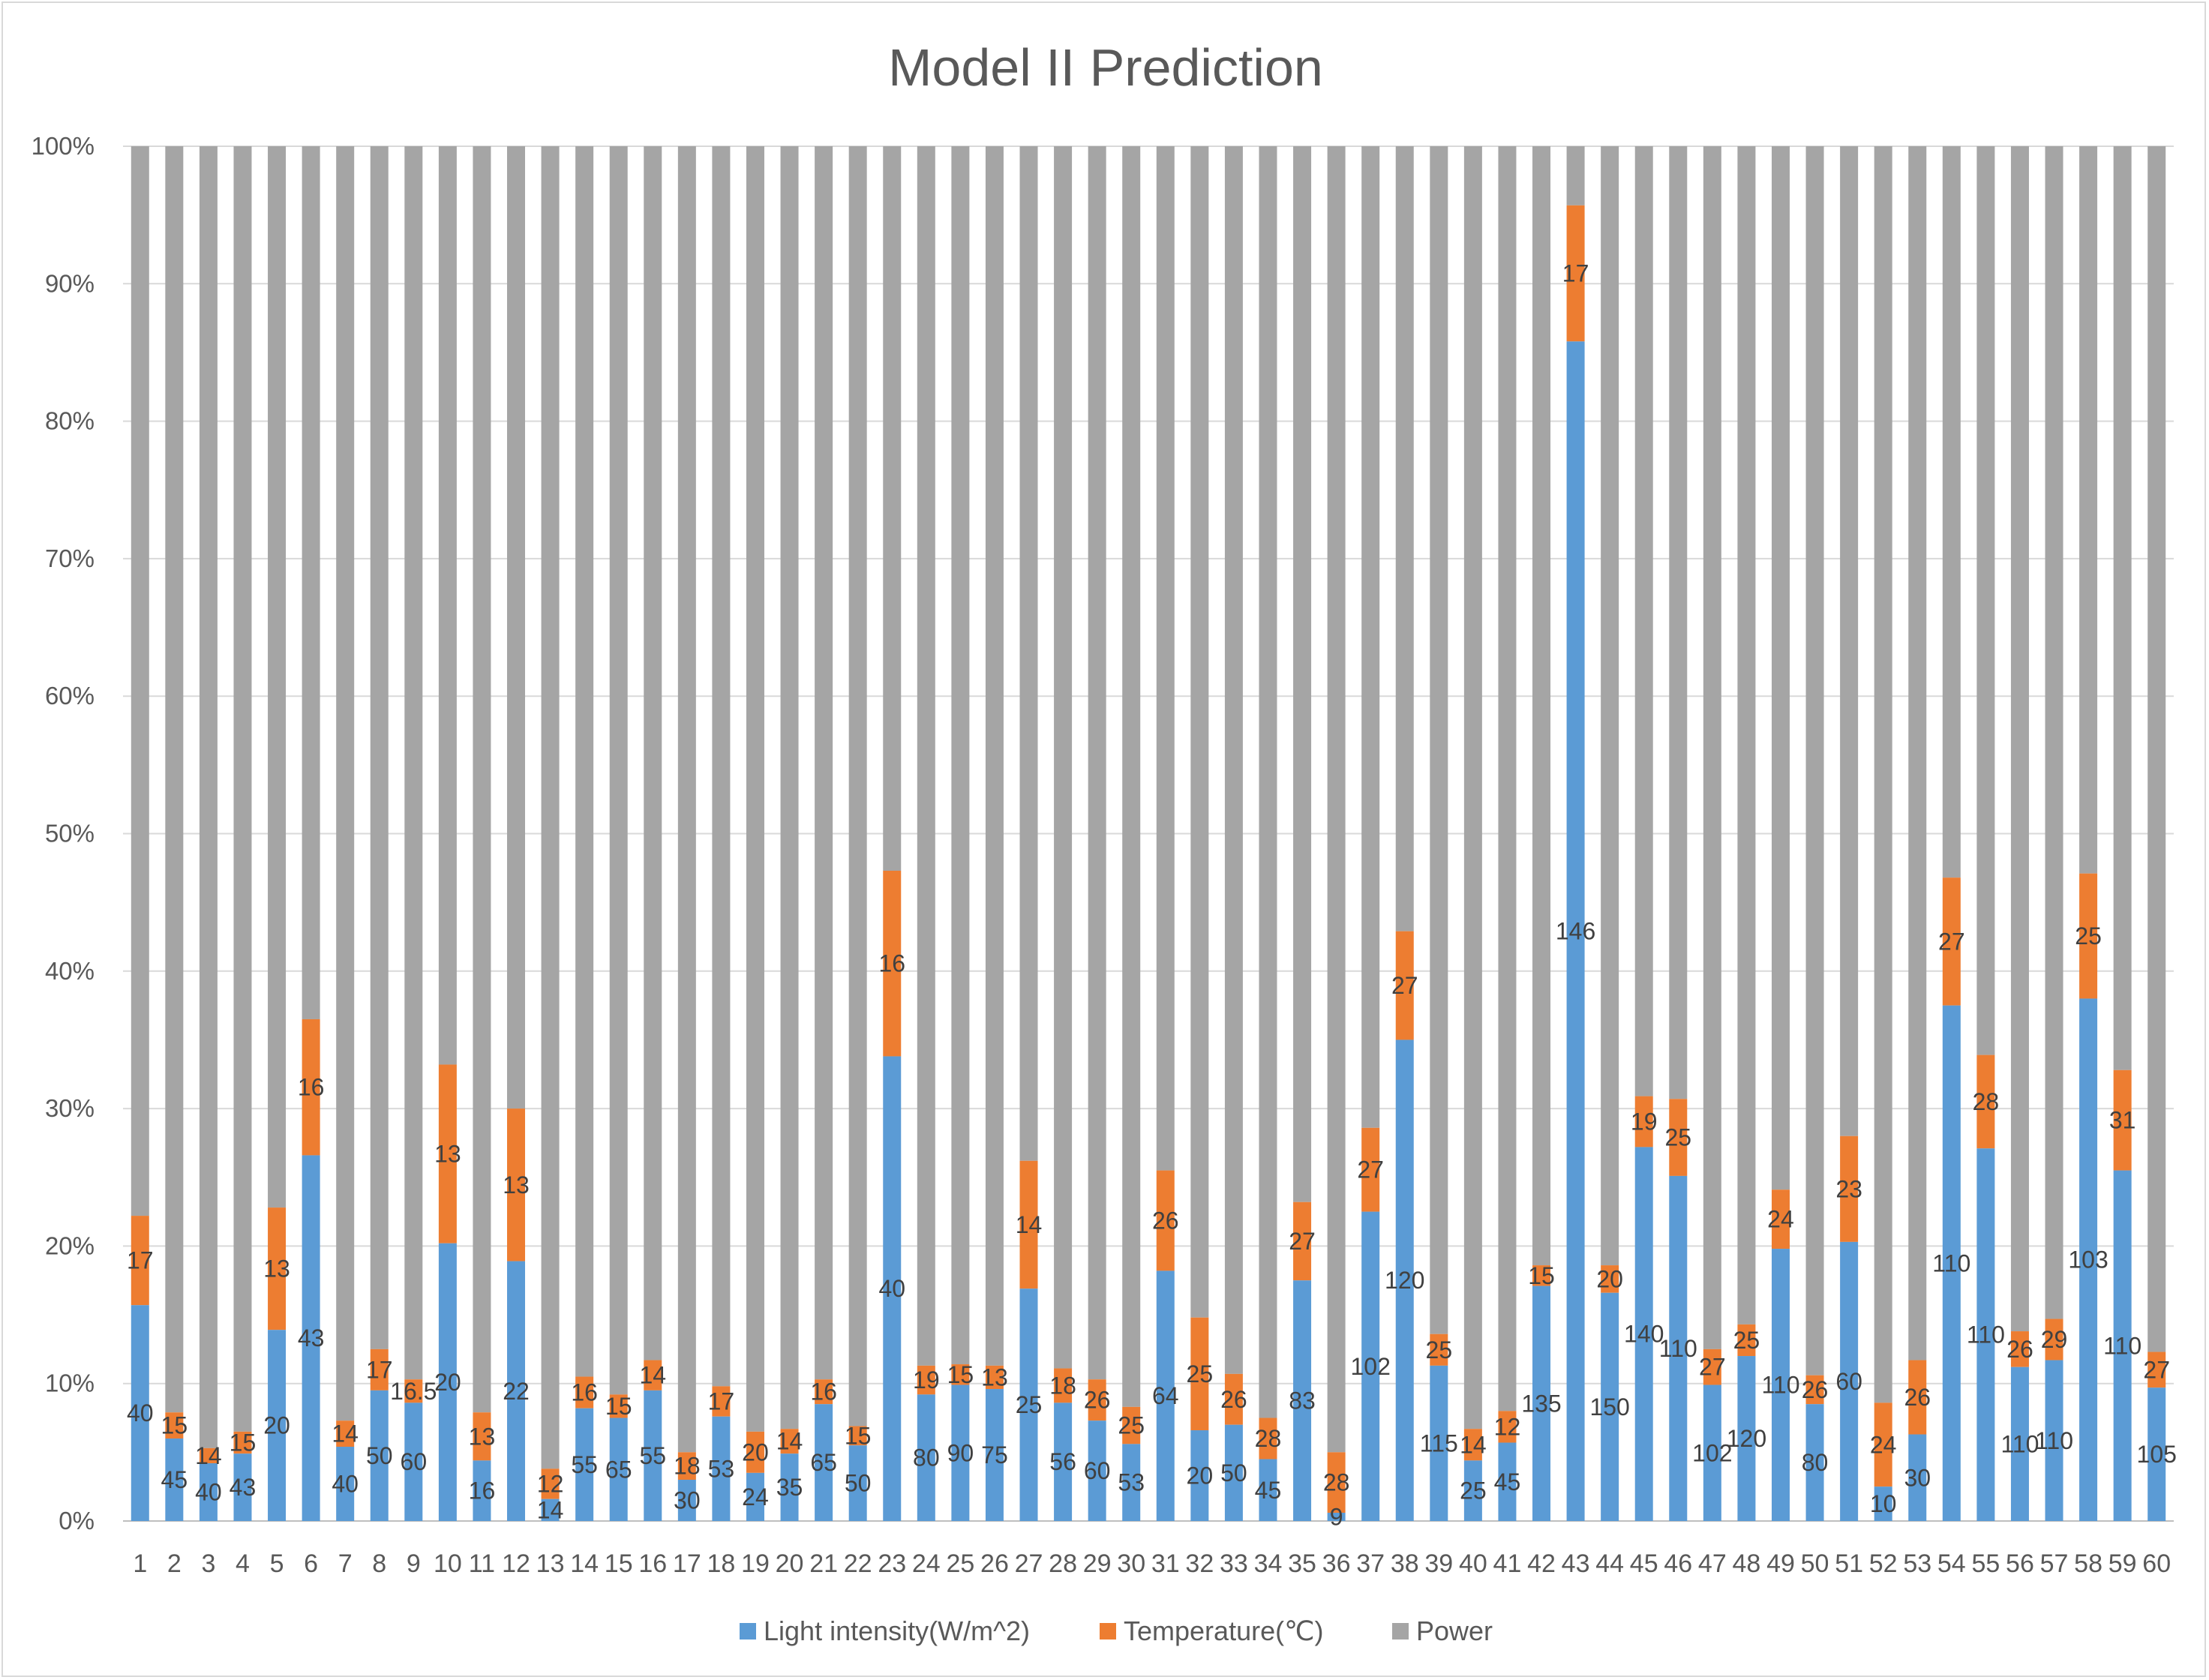 The height and width of the screenshot is (1680, 2209). What do you see at coordinates (312, 1338) in the screenshot?
I see `data-label-light-intensity: 43` at bounding box center [312, 1338].